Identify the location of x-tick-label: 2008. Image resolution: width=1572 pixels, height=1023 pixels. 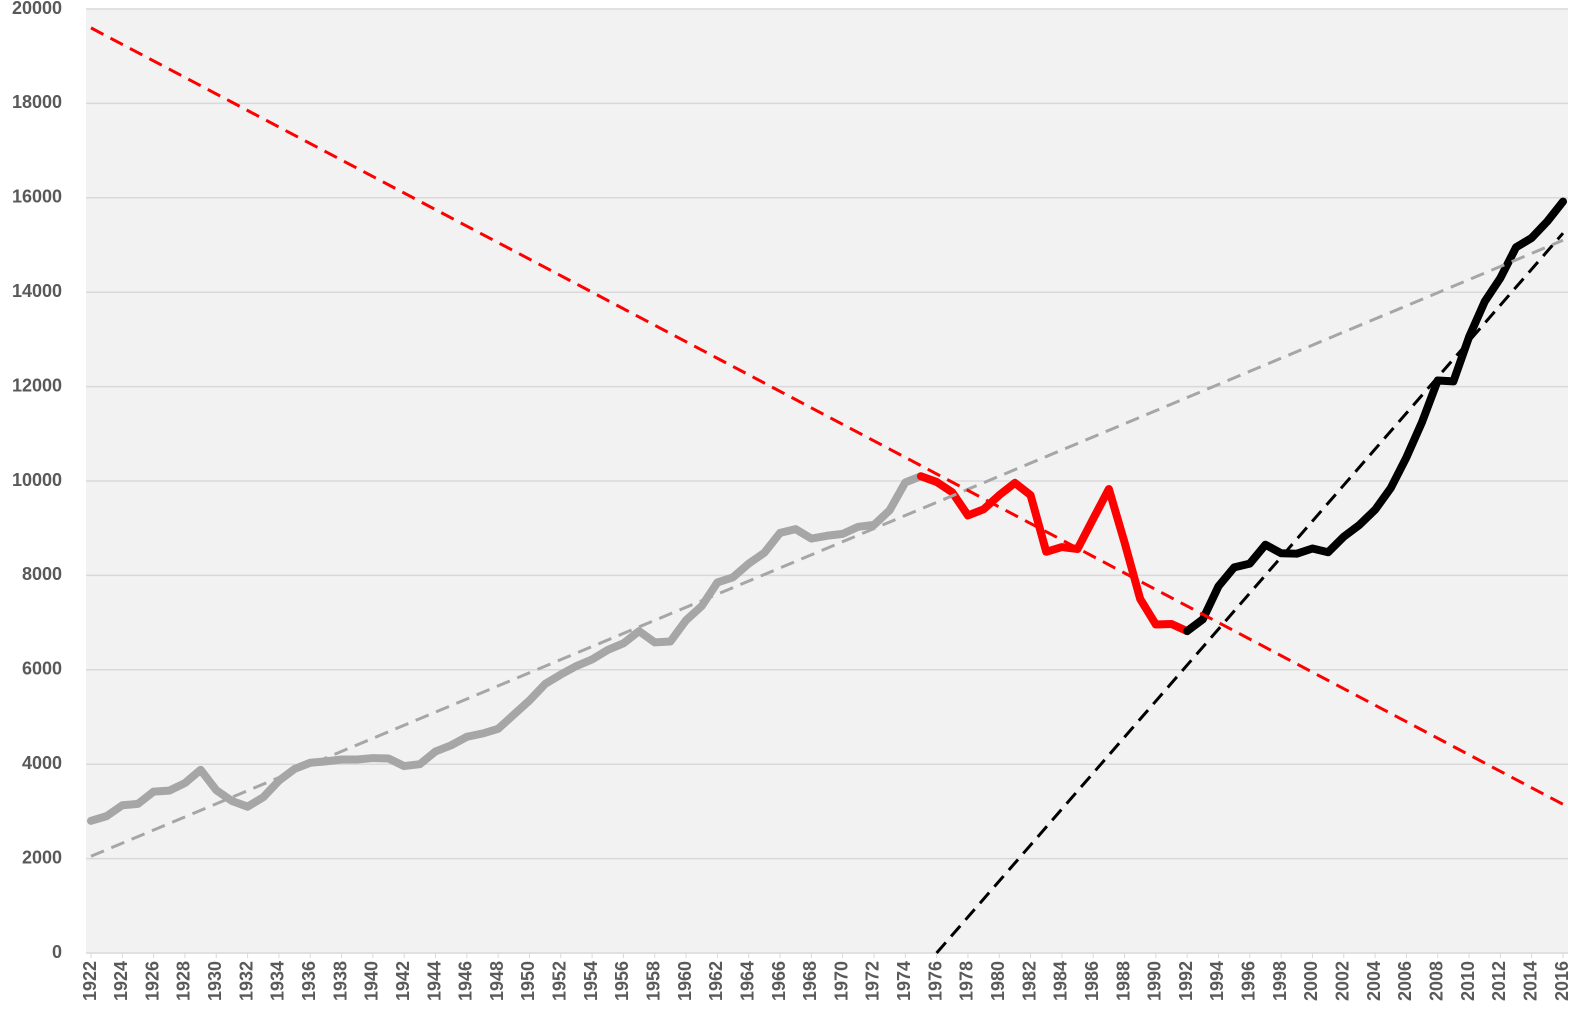
(1436, 981).